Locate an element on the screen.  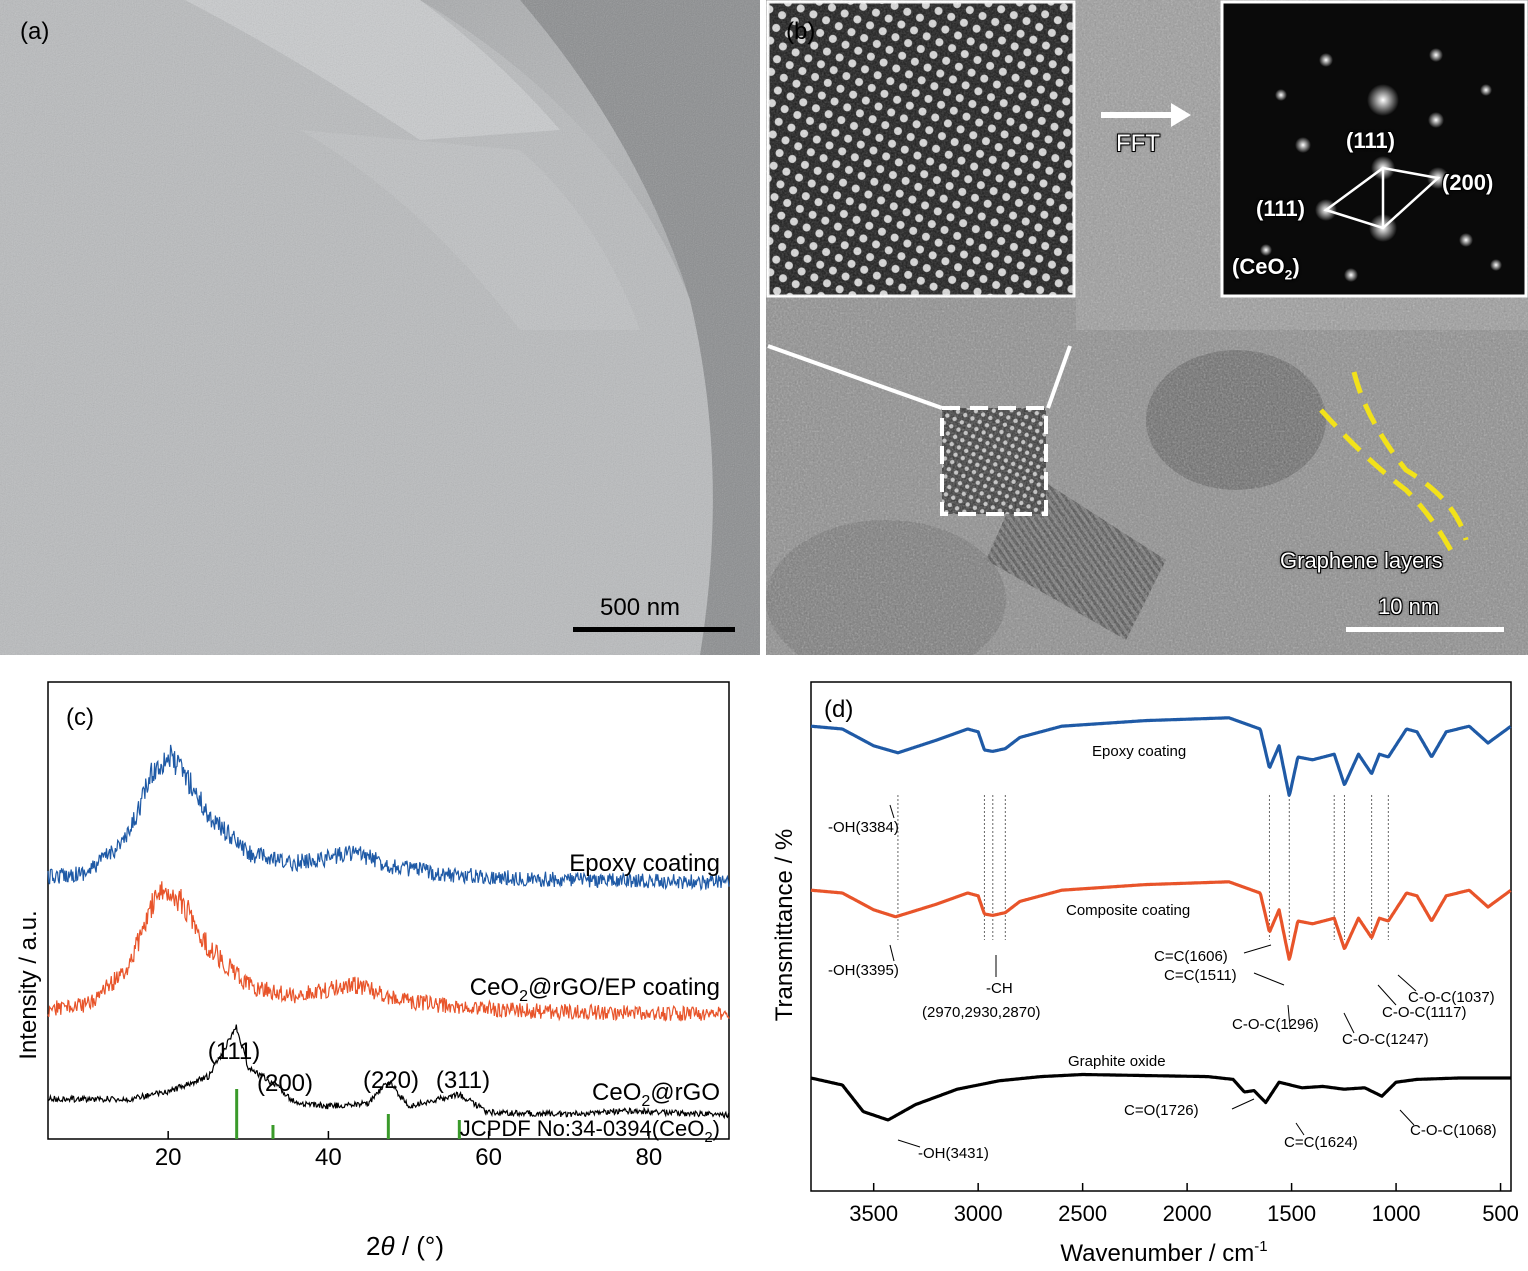
ftir-label-epoxy: Epoxy coating is located at coordinates (1139, 751).